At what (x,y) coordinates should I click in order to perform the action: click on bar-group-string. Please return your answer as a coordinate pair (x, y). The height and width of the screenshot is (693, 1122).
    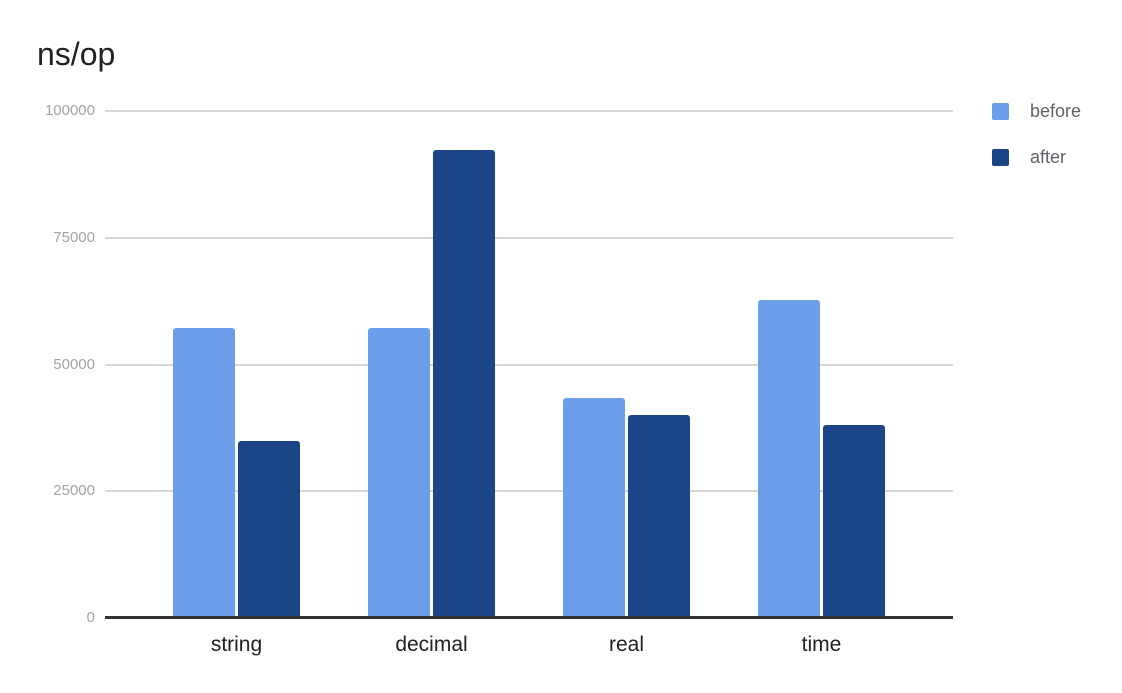
    Looking at the image, I should click on (236, 364).